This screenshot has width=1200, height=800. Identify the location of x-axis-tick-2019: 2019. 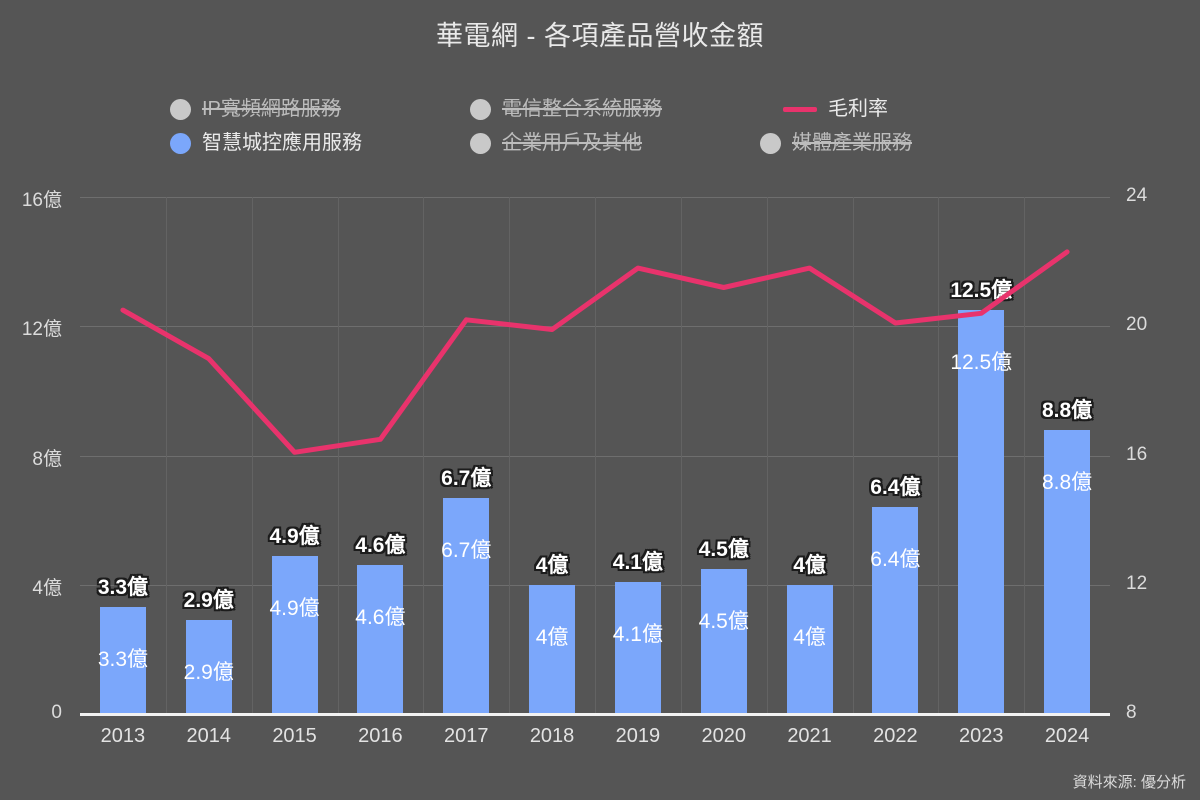
(638, 736).